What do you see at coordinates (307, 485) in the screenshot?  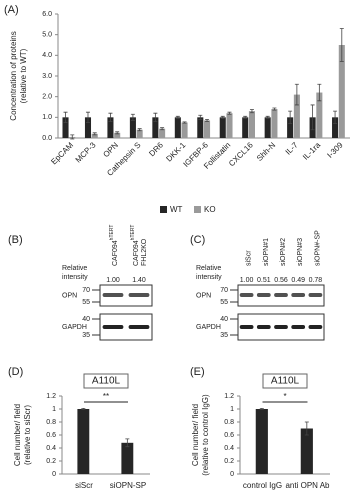 I see `x-tick-label: anti OPN Ab` at bounding box center [307, 485].